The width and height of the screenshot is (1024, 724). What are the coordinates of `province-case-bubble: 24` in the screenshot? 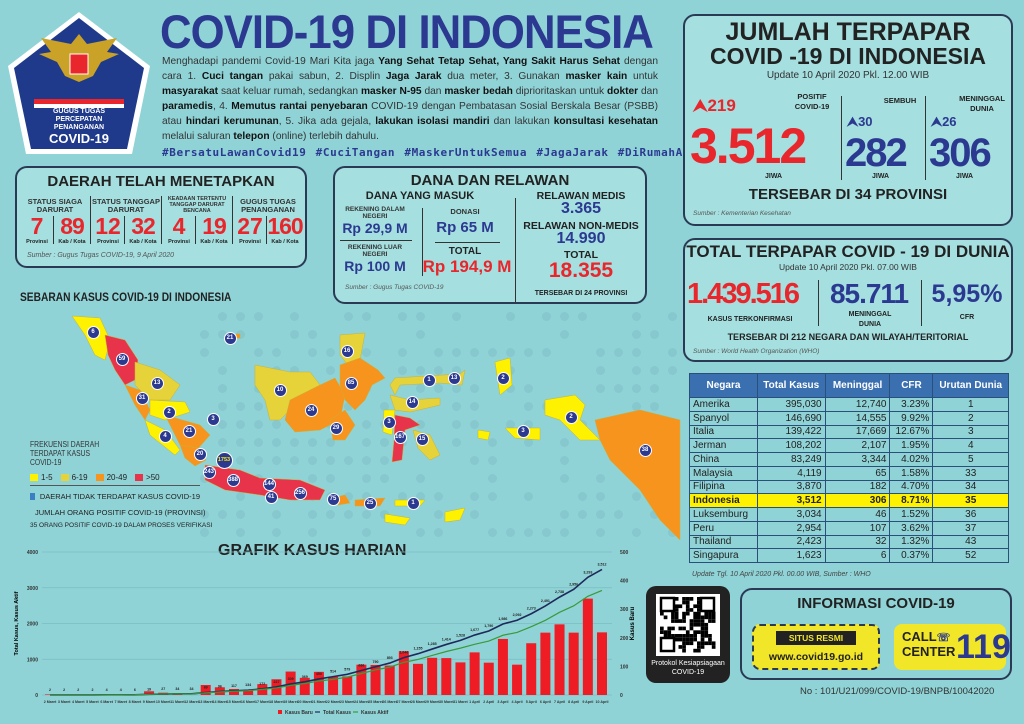 It's located at (311, 410).